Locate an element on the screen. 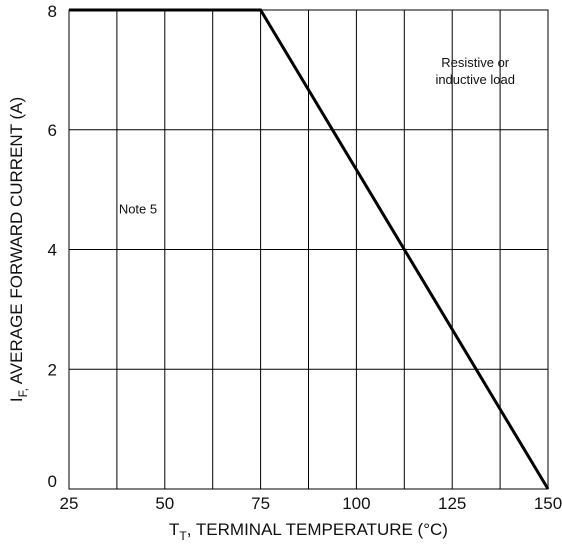  y-tick-label: 6 is located at coordinates (52, 130).